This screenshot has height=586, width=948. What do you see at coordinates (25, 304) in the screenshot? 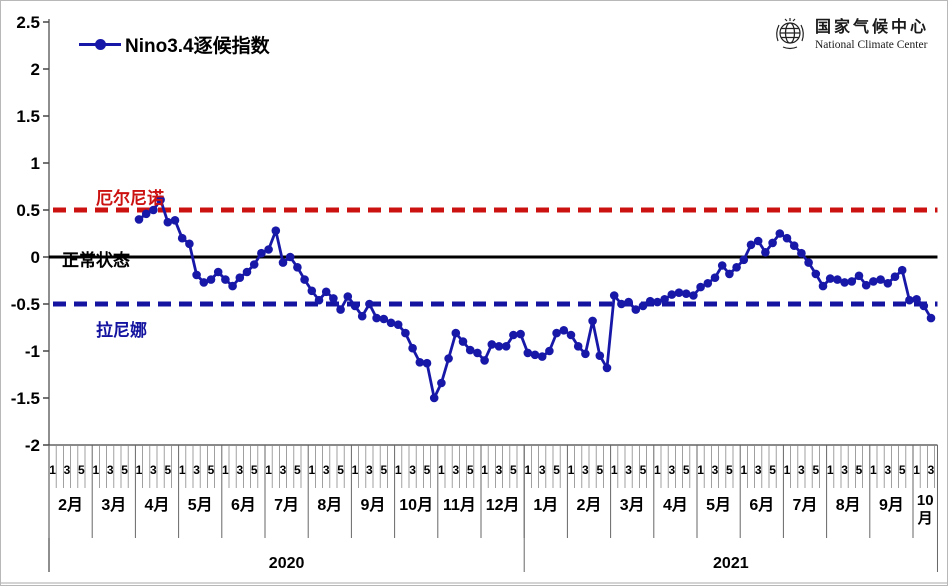
I see `y-axis-tick-label: -0.5` at bounding box center [25, 304].